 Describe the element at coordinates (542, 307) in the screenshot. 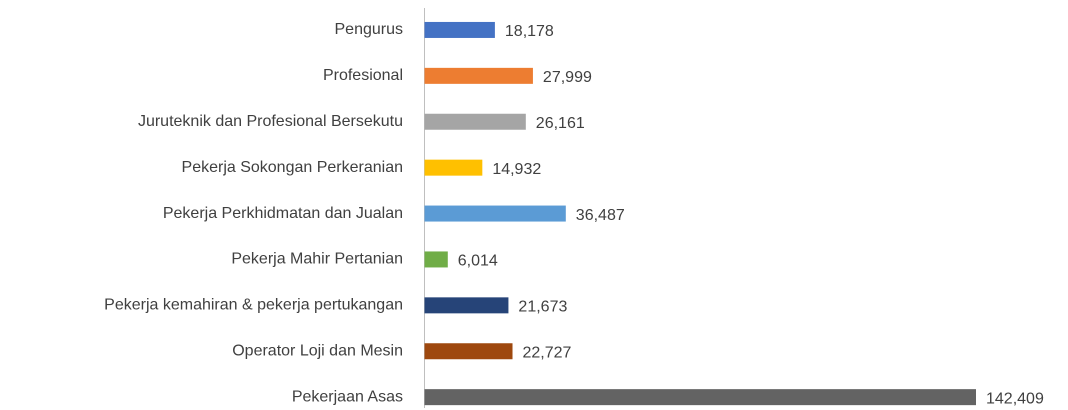

I see `value-label: 21,673` at that location.